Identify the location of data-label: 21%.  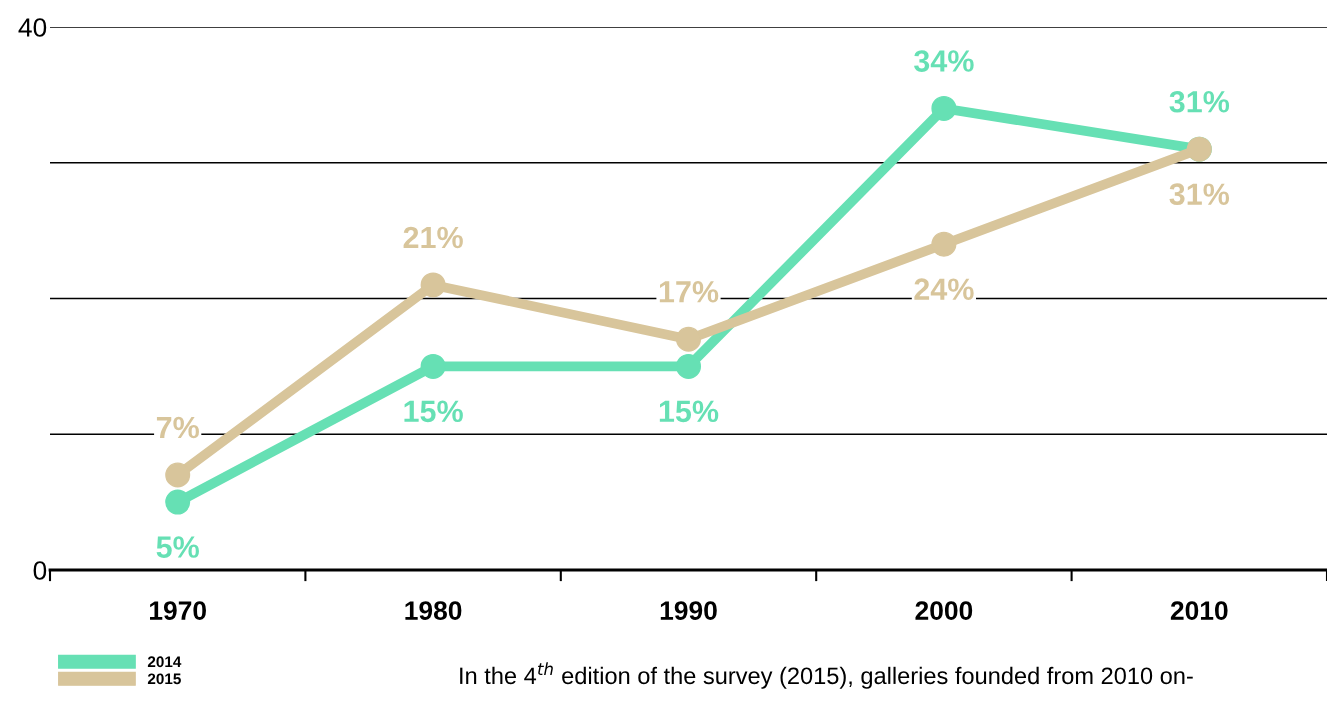
(433, 237).